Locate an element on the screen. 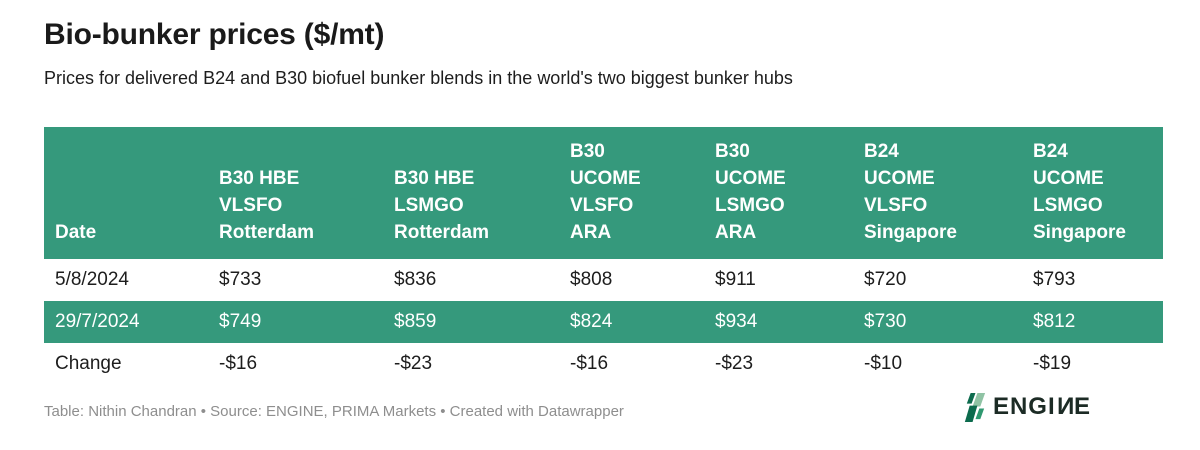 Image resolution: width=1200 pixels, height=450 pixels. change-cell: -$19 is located at coordinates (1092, 363).